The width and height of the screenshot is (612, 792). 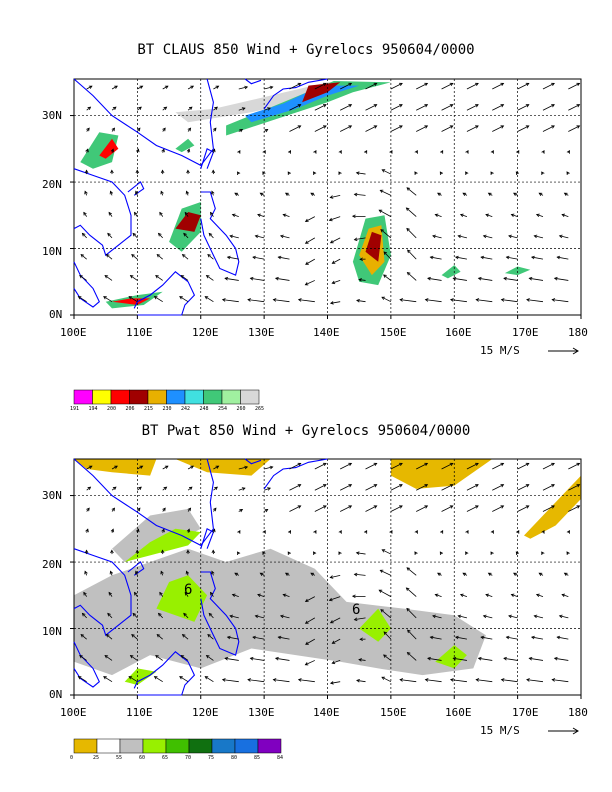 What do you see at coordinates (102, 397) in the screenshot?
I see `claus-colorbar-swatch` at bounding box center [102, 397].